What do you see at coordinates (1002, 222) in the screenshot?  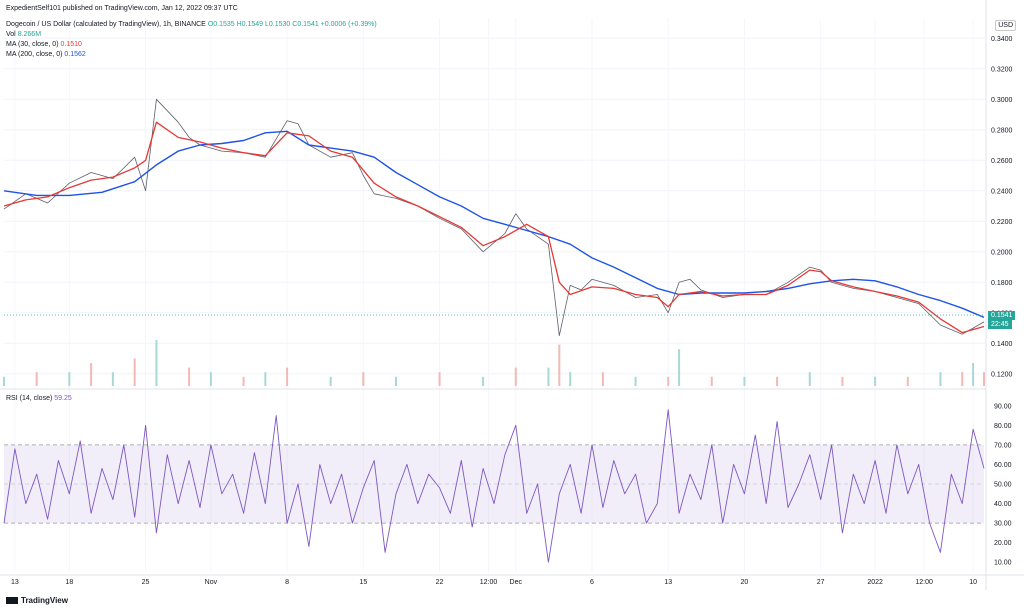 I see `price-tick-label: 0.2200` at bounding box center [1002, 222].